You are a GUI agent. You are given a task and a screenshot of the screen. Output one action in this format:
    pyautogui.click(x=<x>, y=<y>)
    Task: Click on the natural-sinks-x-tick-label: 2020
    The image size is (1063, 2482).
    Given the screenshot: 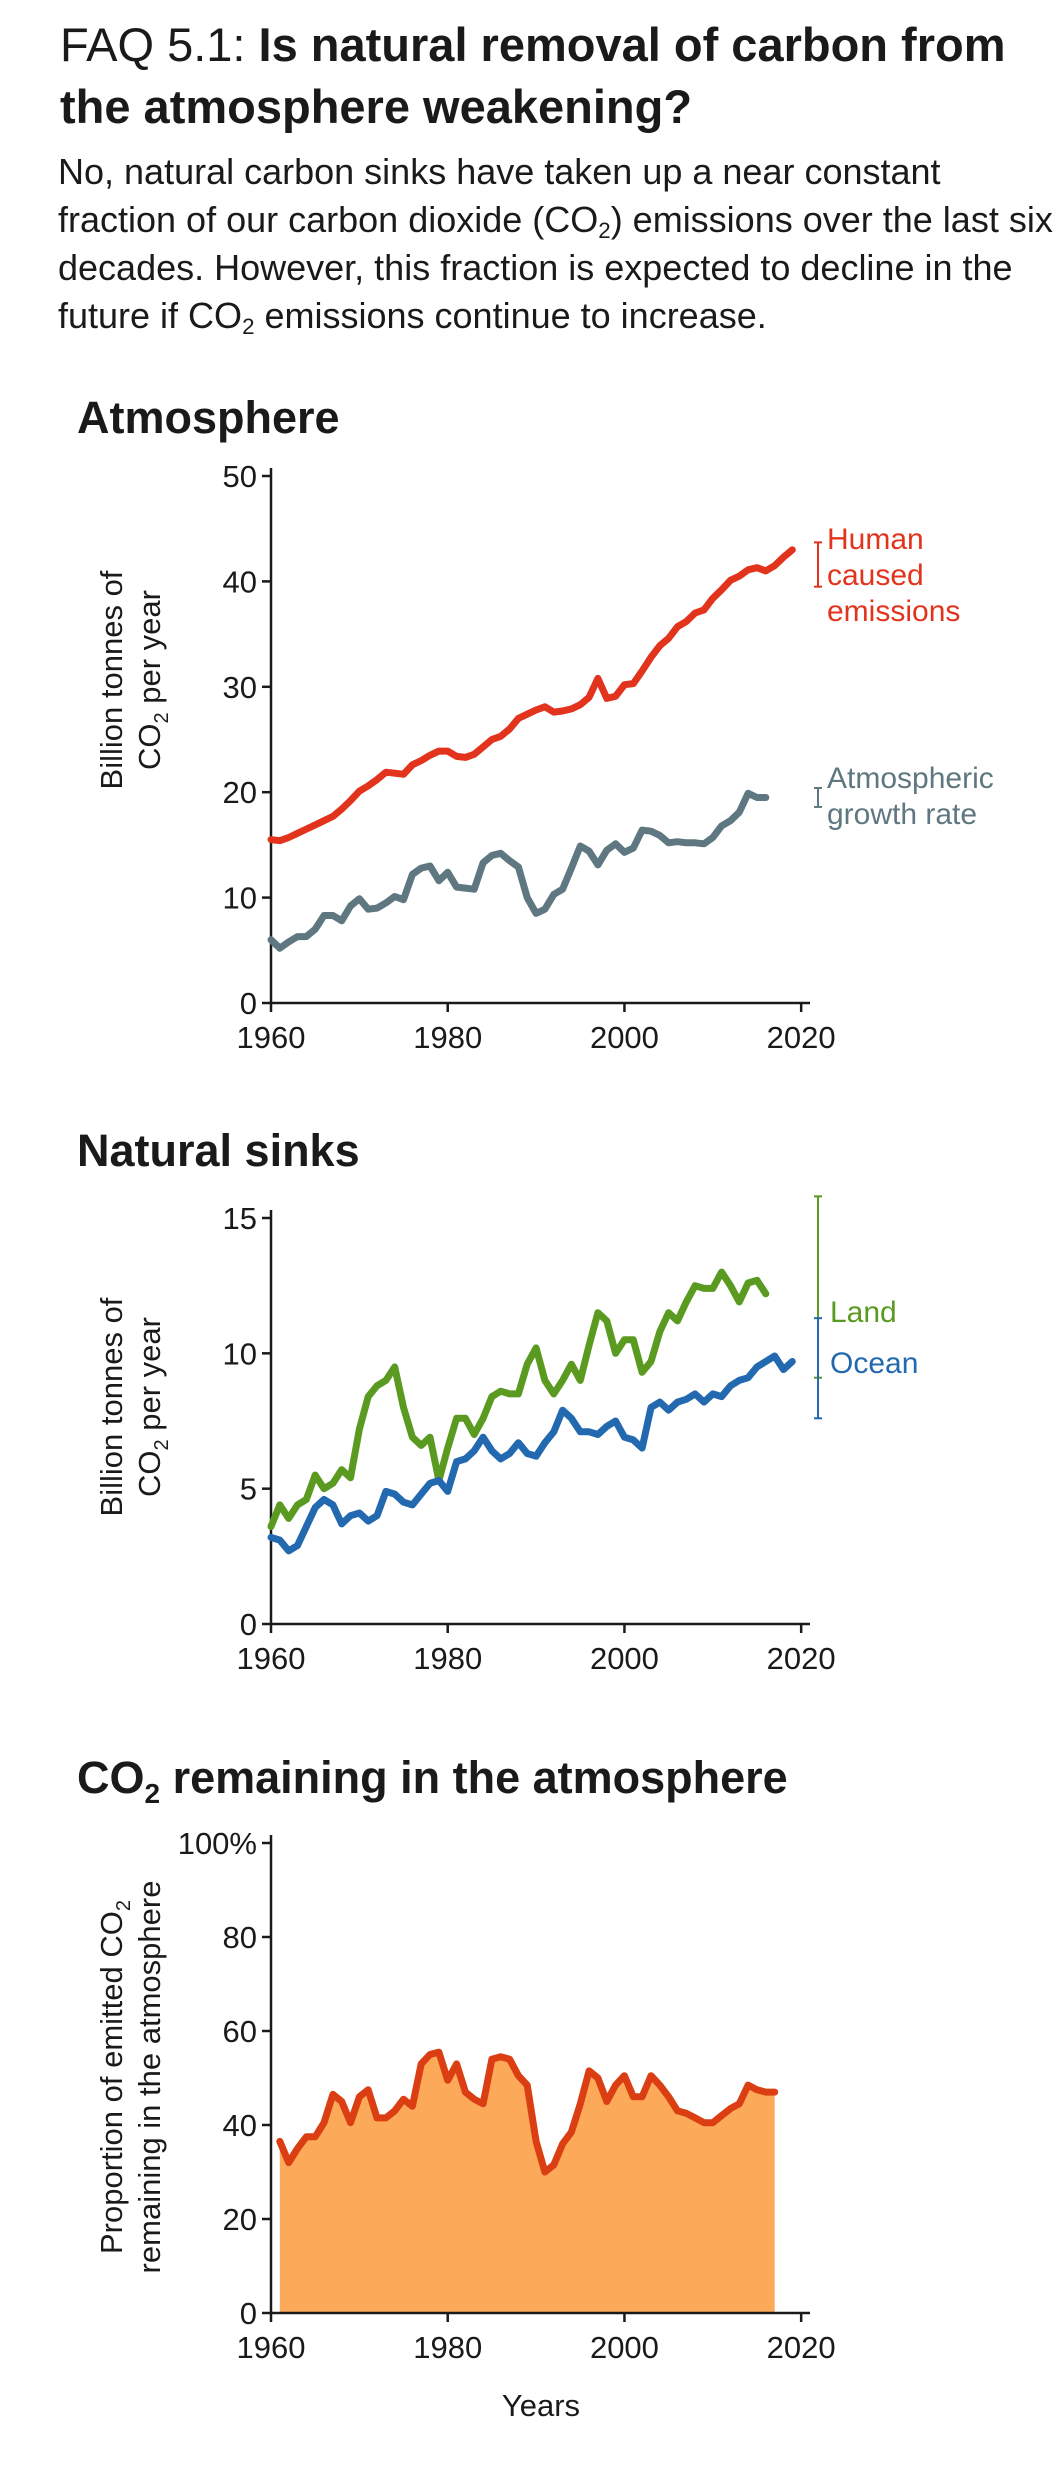 What is the action you would take?
    pyautogui.click(x=801, y=1658)
    